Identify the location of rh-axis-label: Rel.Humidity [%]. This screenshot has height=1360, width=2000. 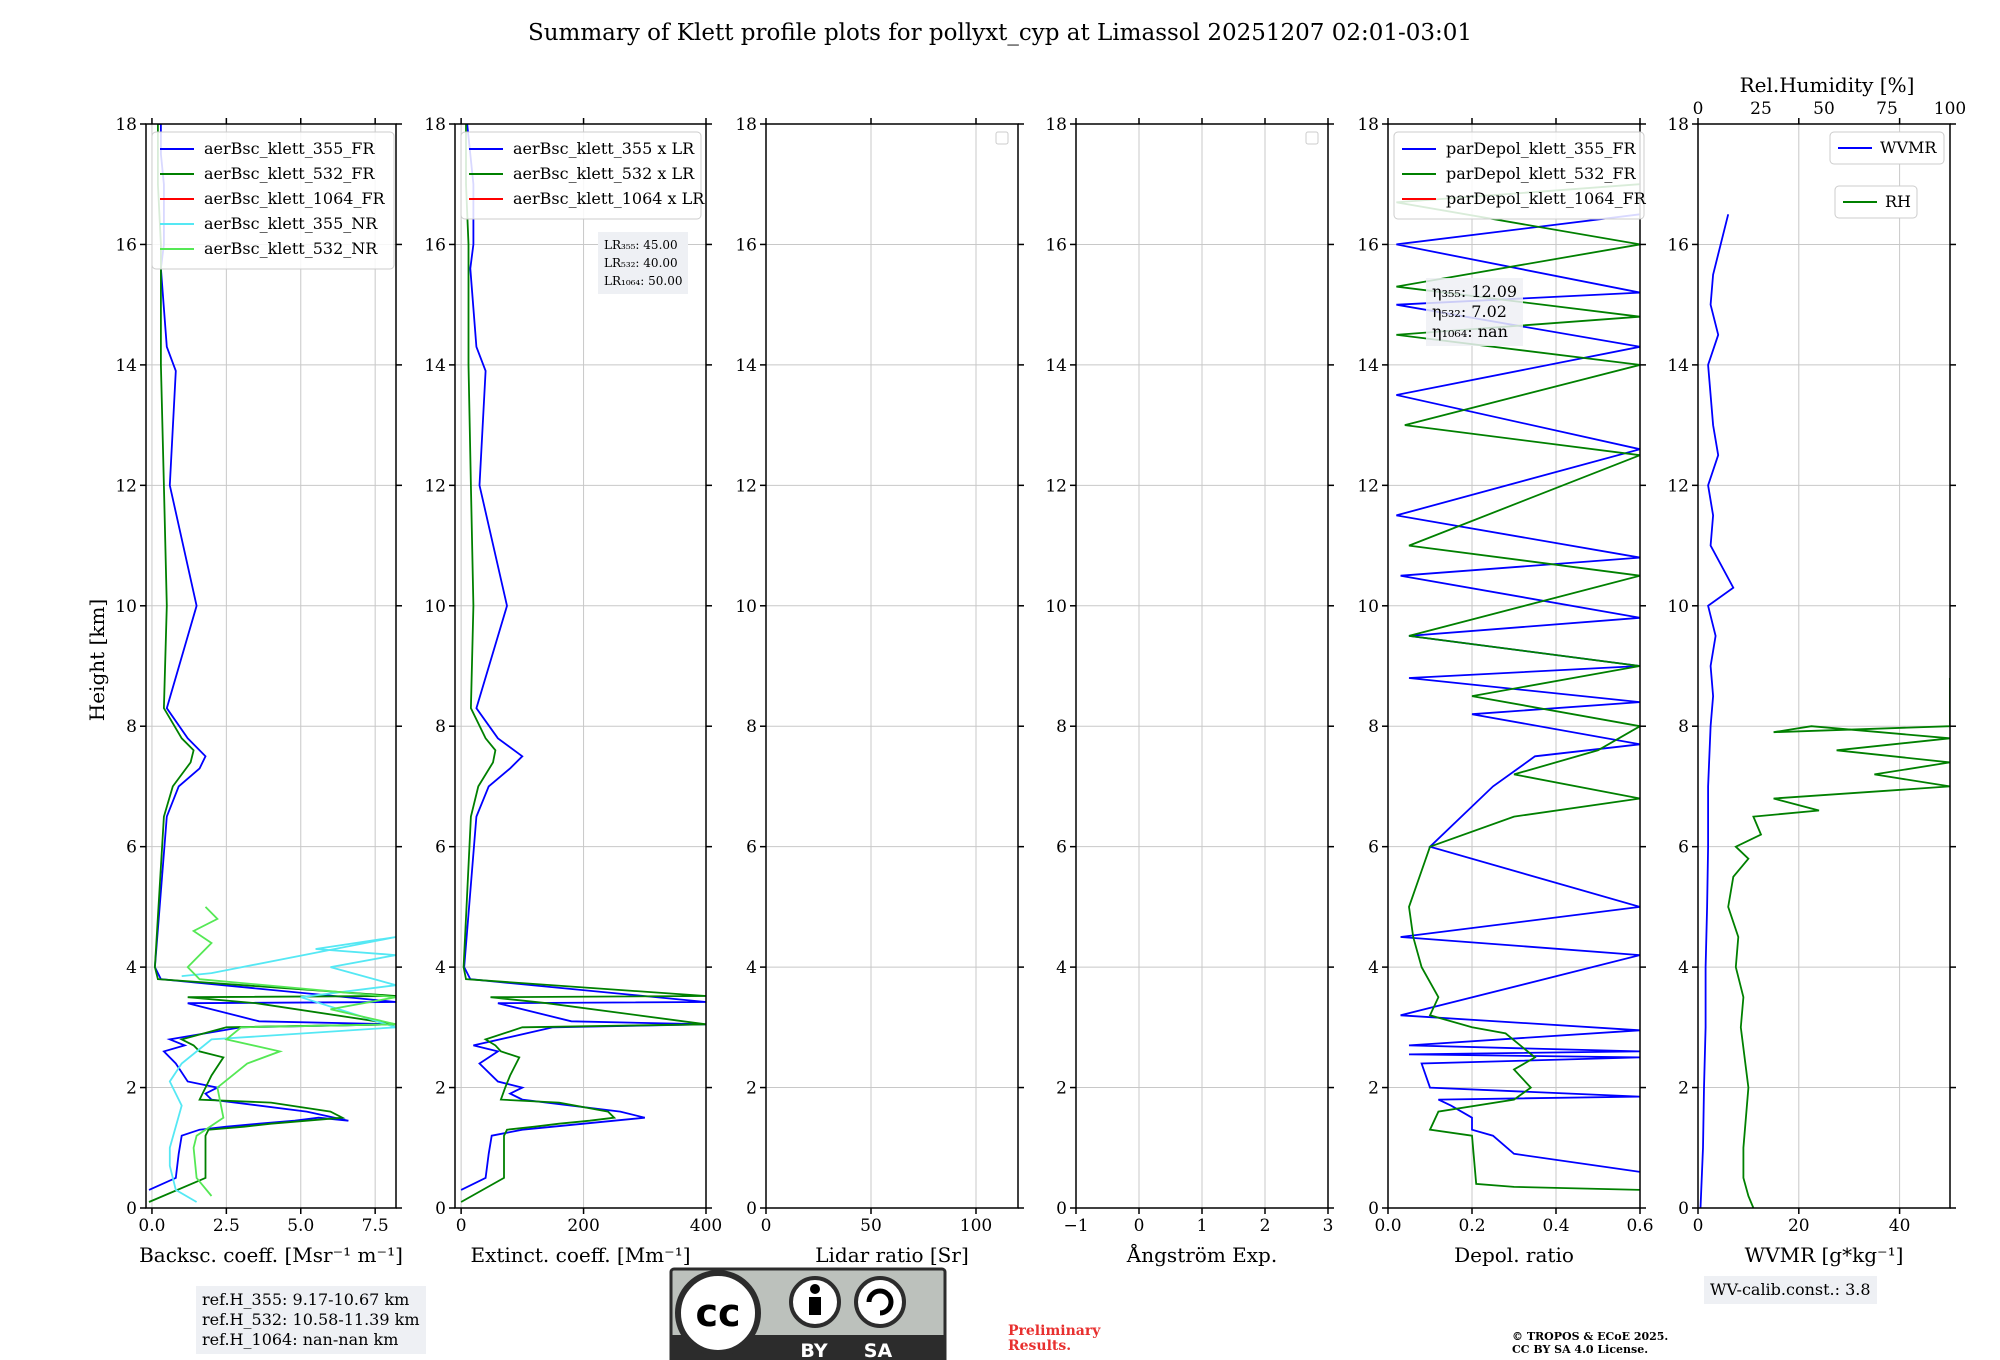
(1827, 85).